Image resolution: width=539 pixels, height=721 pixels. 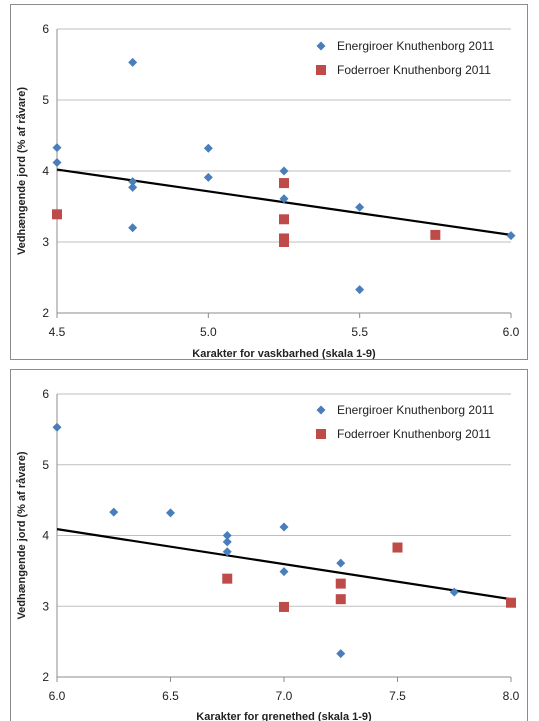 What do you see at coordinates (284, 696) in the screenshot?
I see `x-tick-label: 7.0` at bounding box center [284, 696].